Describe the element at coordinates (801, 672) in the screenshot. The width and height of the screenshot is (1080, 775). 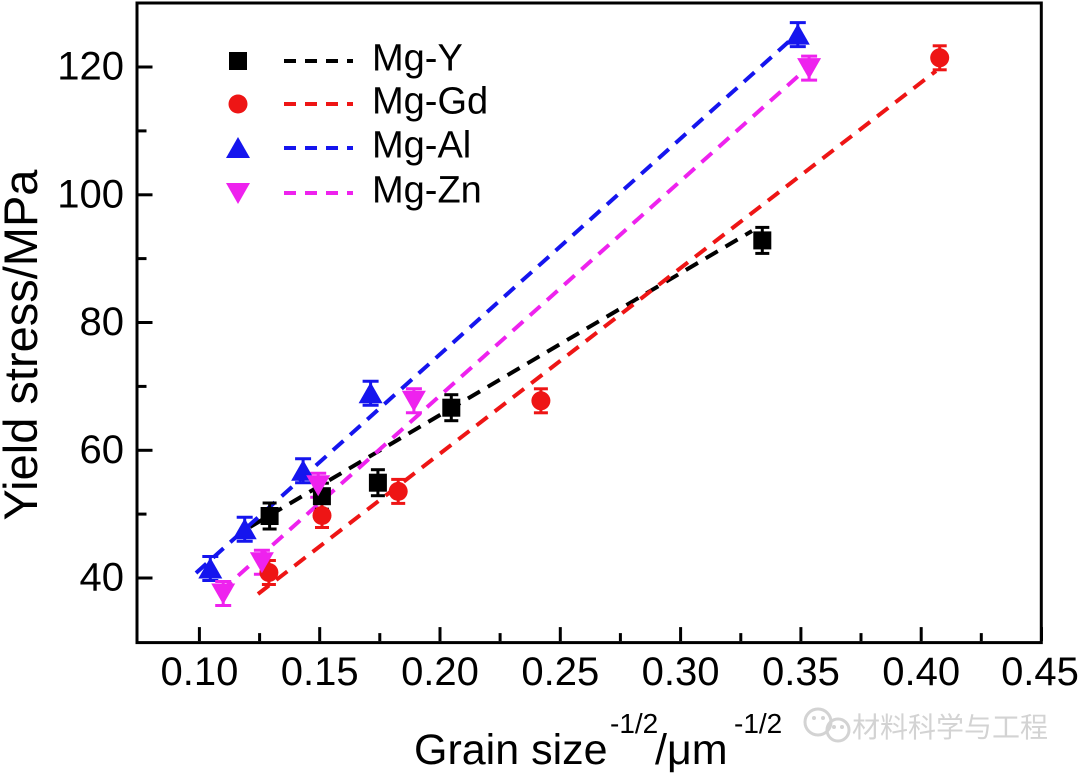
I see `svg-text: 0.35` at that location.